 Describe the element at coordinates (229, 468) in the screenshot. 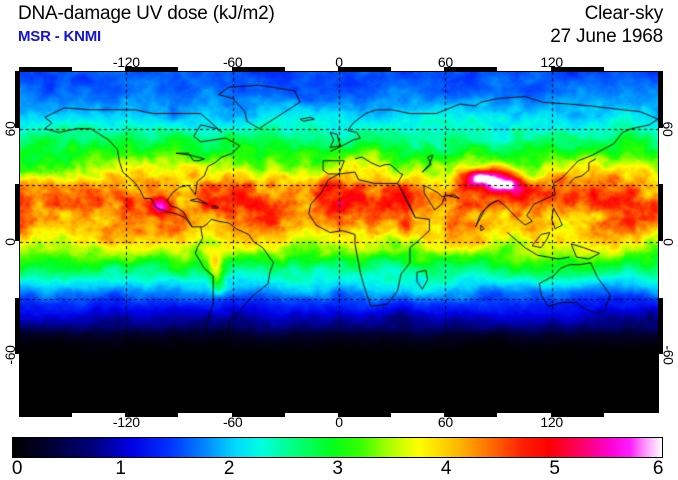

I see `colorbar-tick-label: 2` at that location.